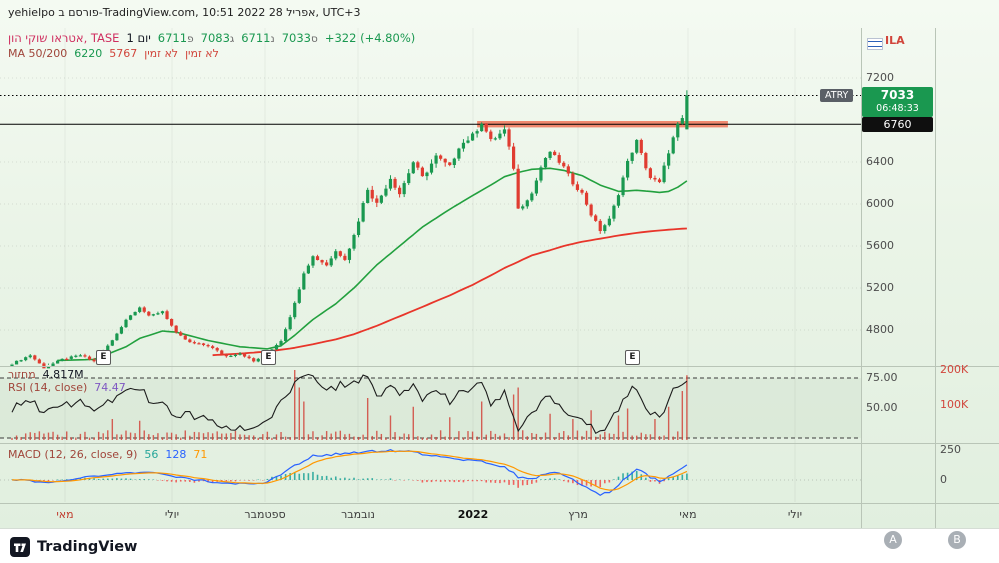  Describe the element at coordinates (499, 545) in the screenshot. I see `footer-strip` at that location.